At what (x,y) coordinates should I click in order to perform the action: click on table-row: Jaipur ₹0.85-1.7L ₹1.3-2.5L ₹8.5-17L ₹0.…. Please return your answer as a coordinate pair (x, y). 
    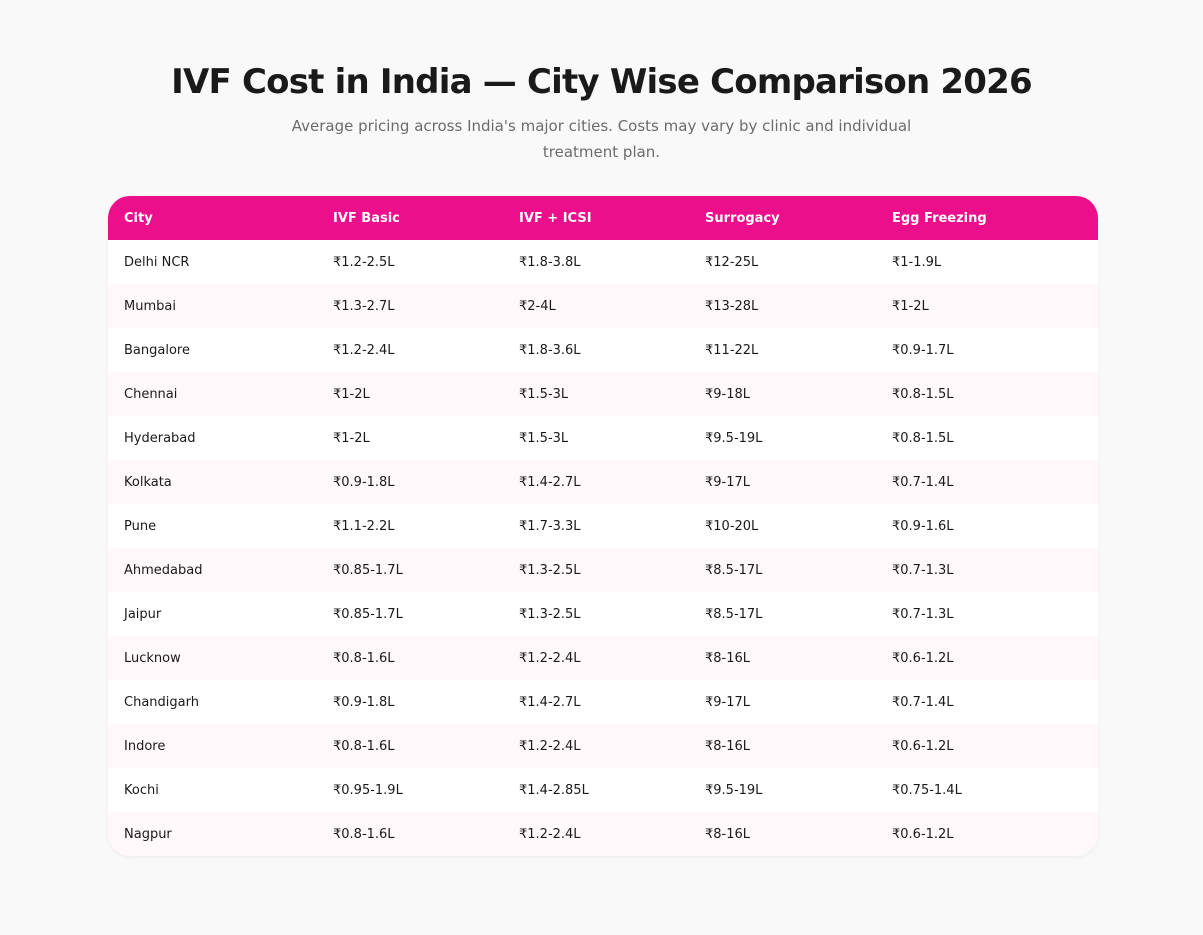
    Looking at the image, I should click on (603, 614).